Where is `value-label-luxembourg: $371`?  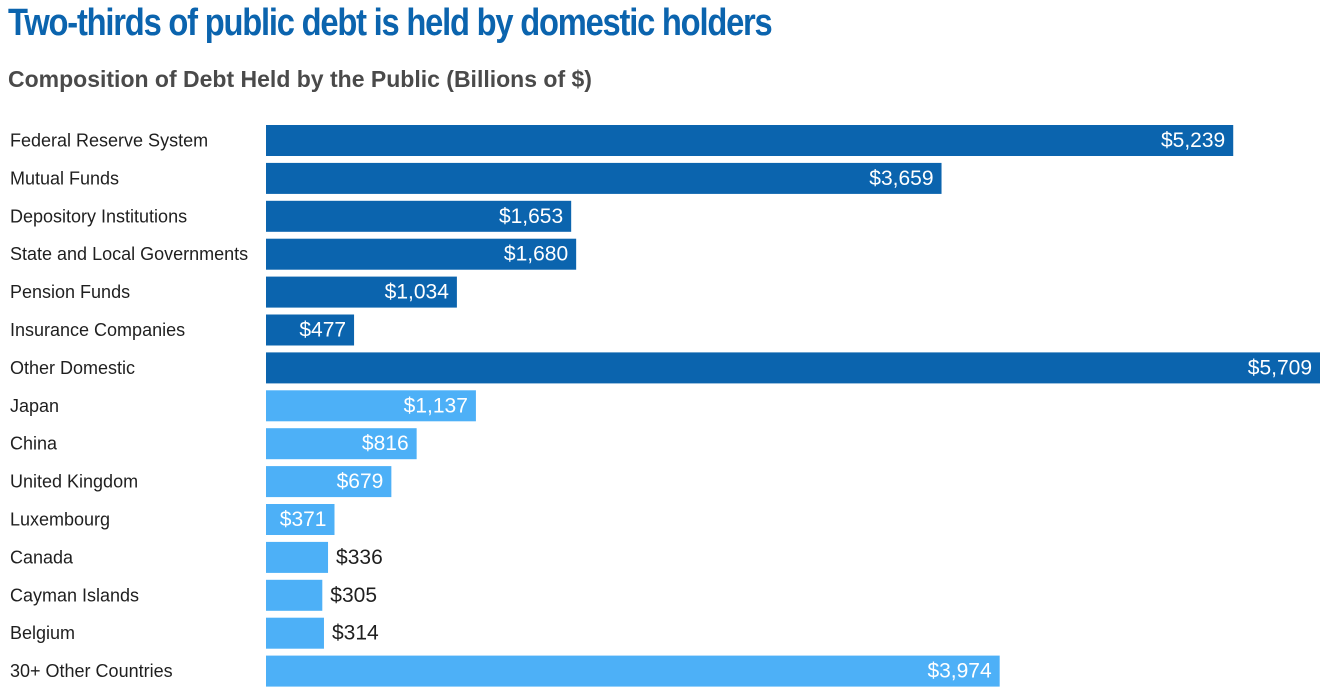 value-label-luxembourg: $371 is located at coordinates (303, 519).